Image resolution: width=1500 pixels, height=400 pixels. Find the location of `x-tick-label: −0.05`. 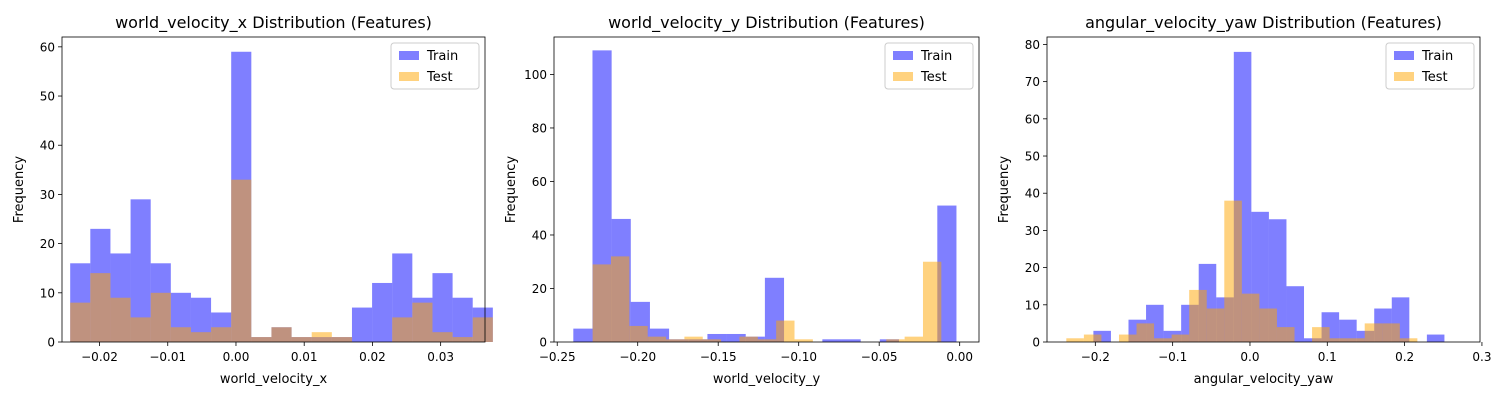

x-tick-label: −0.05 is located at coordinates (879, 357).